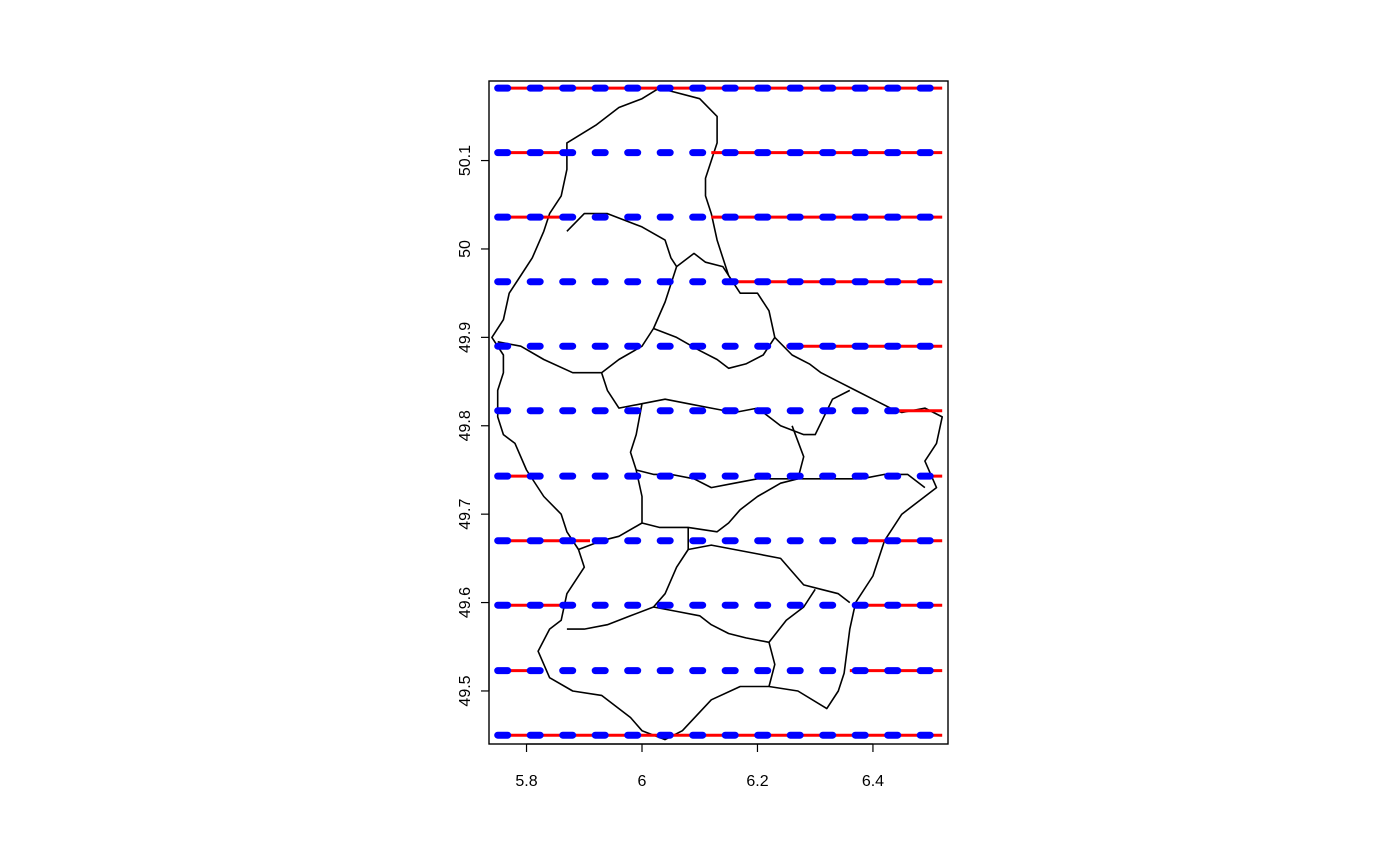 The width and height of the screenshot is (1400, 866). I want to click on y-tick-label-1: 49.5, so click(465, 690).